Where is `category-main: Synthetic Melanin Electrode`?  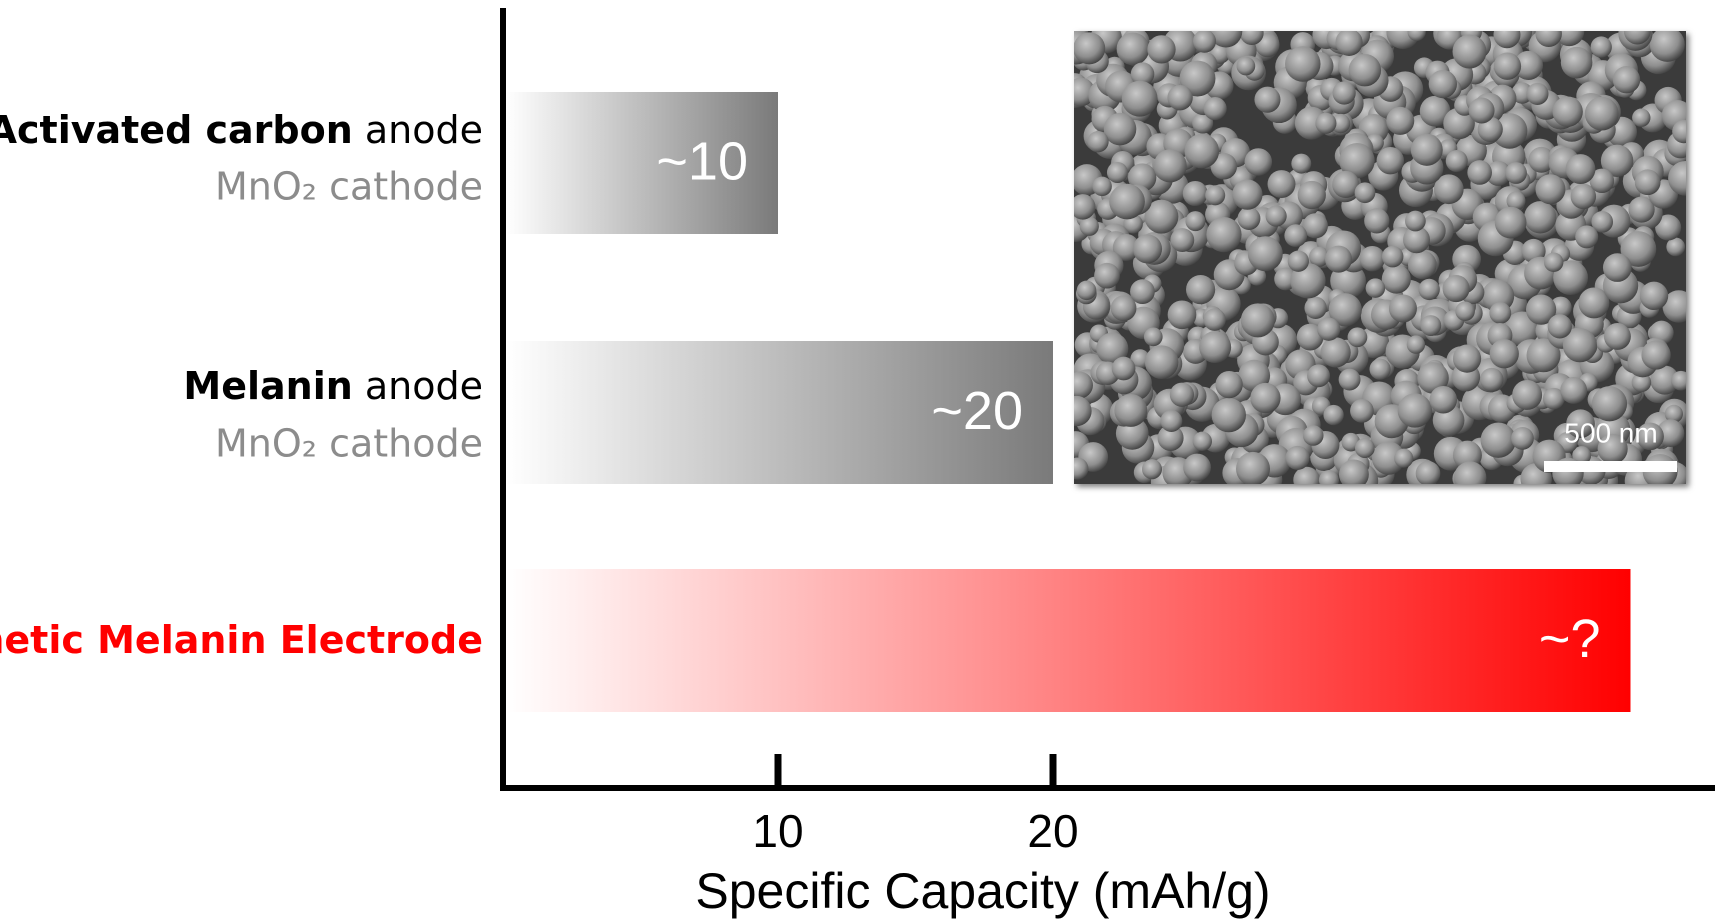 category-main: Synthetic Melanin Electrode is located at coordinates (241, 640).